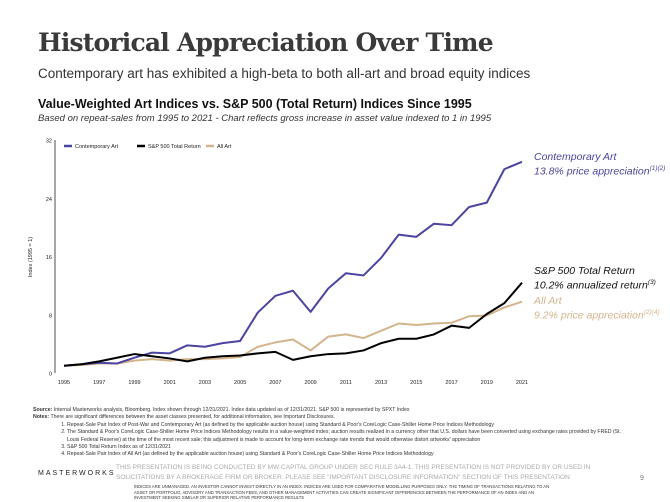  Describe the element at coordinates (451, 383) in the screenshot. I see `x-tick-label: 2017` at that location.